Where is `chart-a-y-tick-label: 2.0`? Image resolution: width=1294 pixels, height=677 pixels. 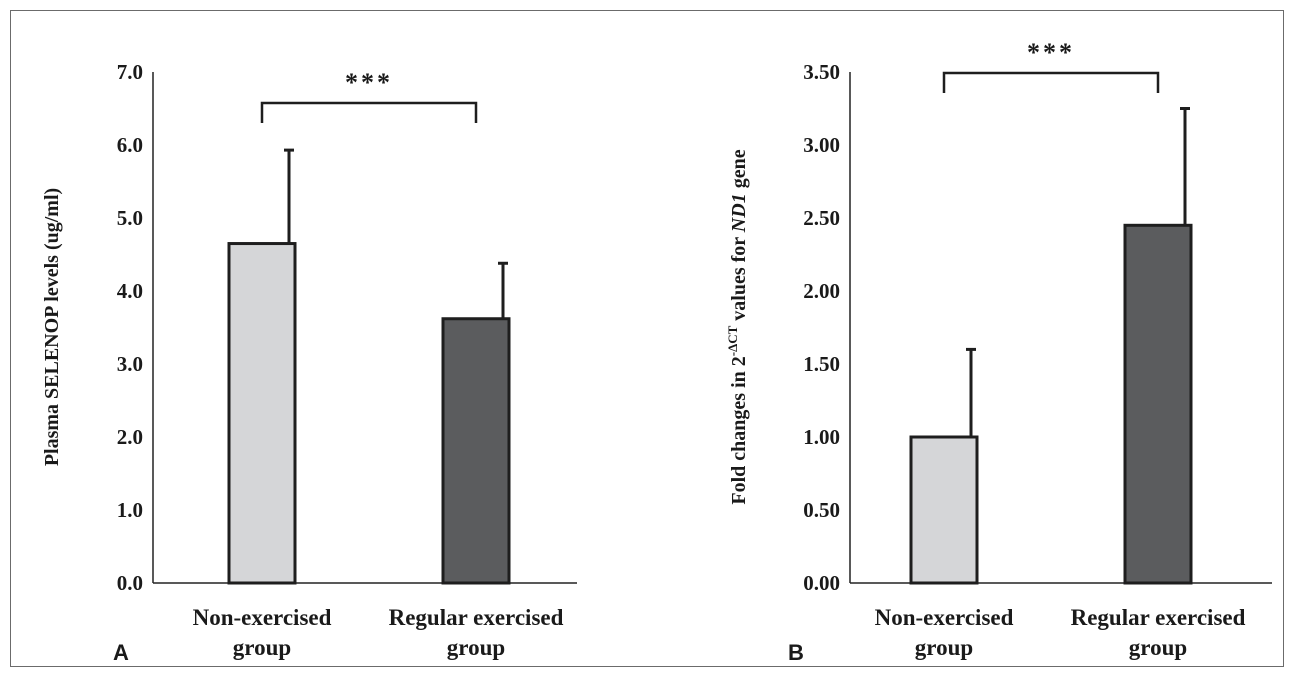 chart-a-y-tick-label: 2.0 is located at coordinates (130, 437).